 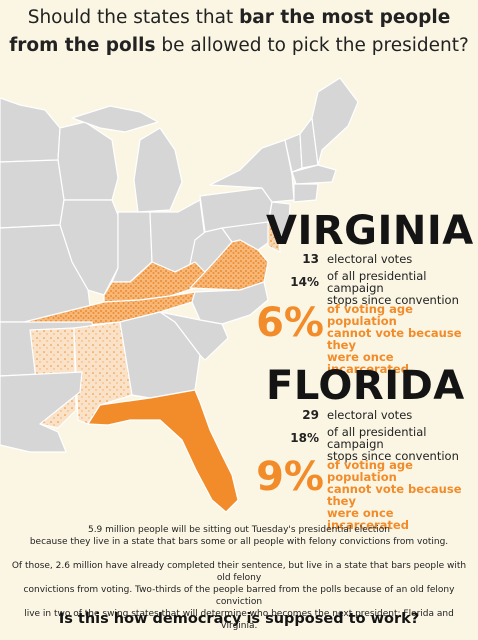 I want to click on virginia-barred-label-line2: cannot vote because they, so click(x=394, y=339).